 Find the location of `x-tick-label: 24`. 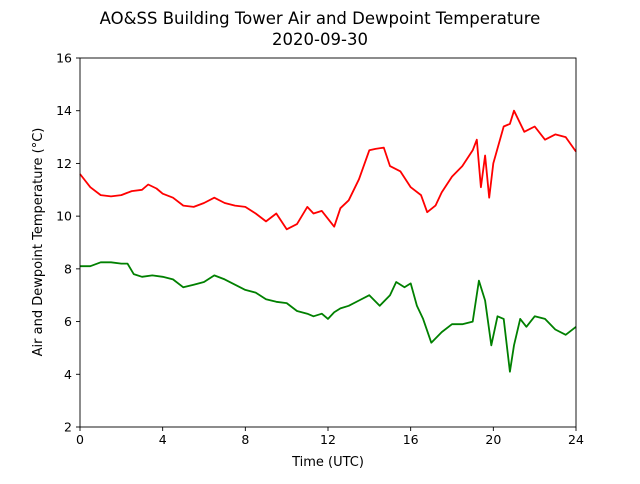

x-tick-label: 24 is located at coordinates (576, 439).